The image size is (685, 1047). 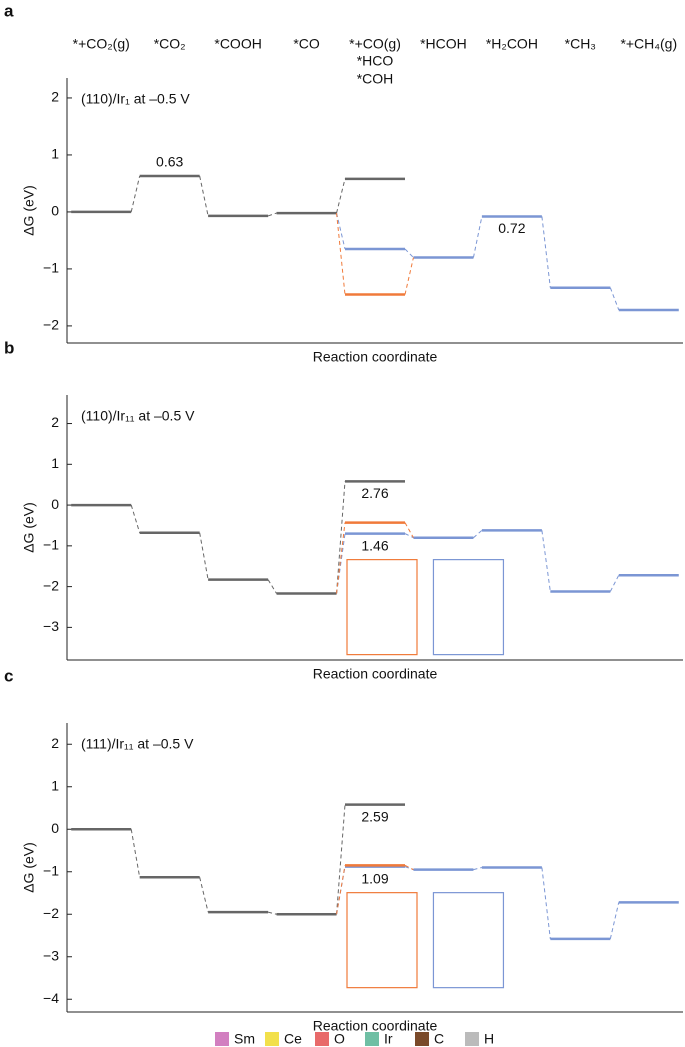 What do you see at coordinates (9, 347) in the screenshot?
I see `panel-label: b` at bounding box center [9, 347].